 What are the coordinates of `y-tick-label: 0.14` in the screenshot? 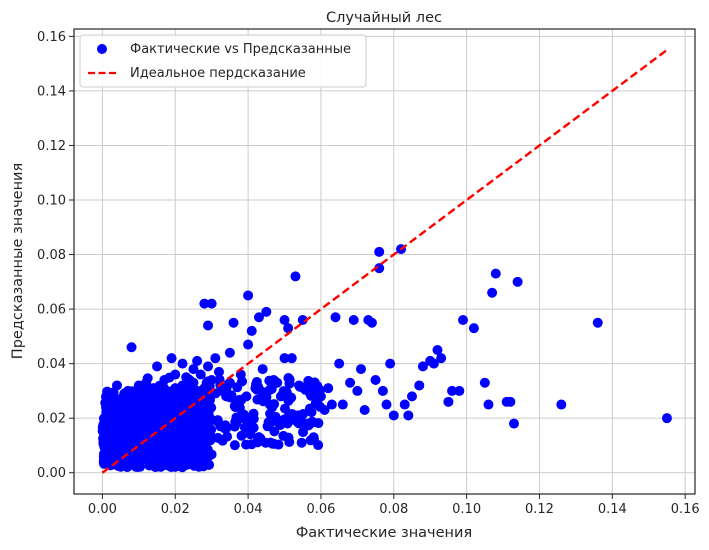 It's located at (51, 91).